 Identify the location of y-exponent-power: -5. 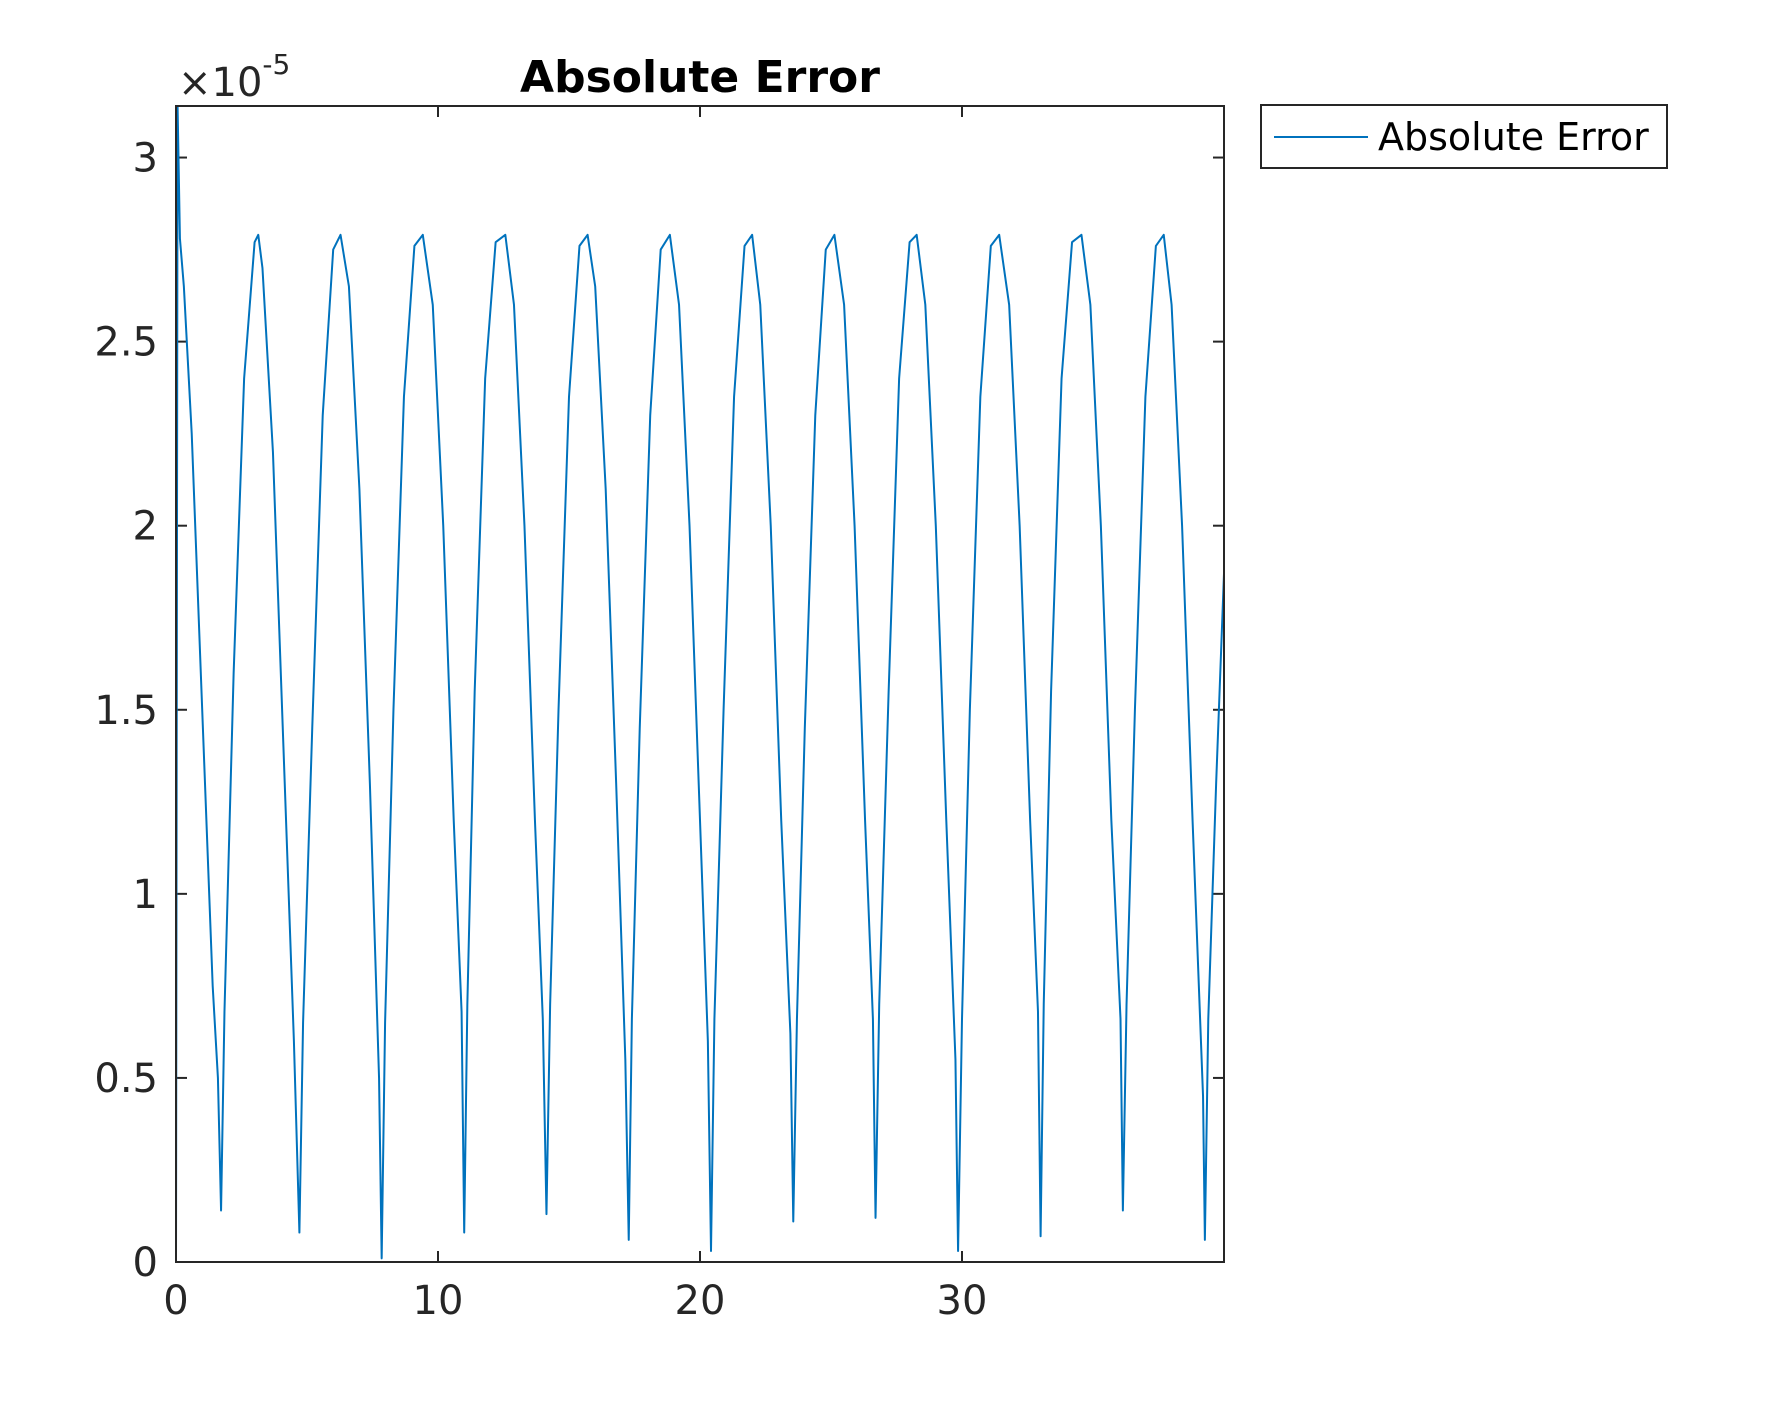
(276, 64).